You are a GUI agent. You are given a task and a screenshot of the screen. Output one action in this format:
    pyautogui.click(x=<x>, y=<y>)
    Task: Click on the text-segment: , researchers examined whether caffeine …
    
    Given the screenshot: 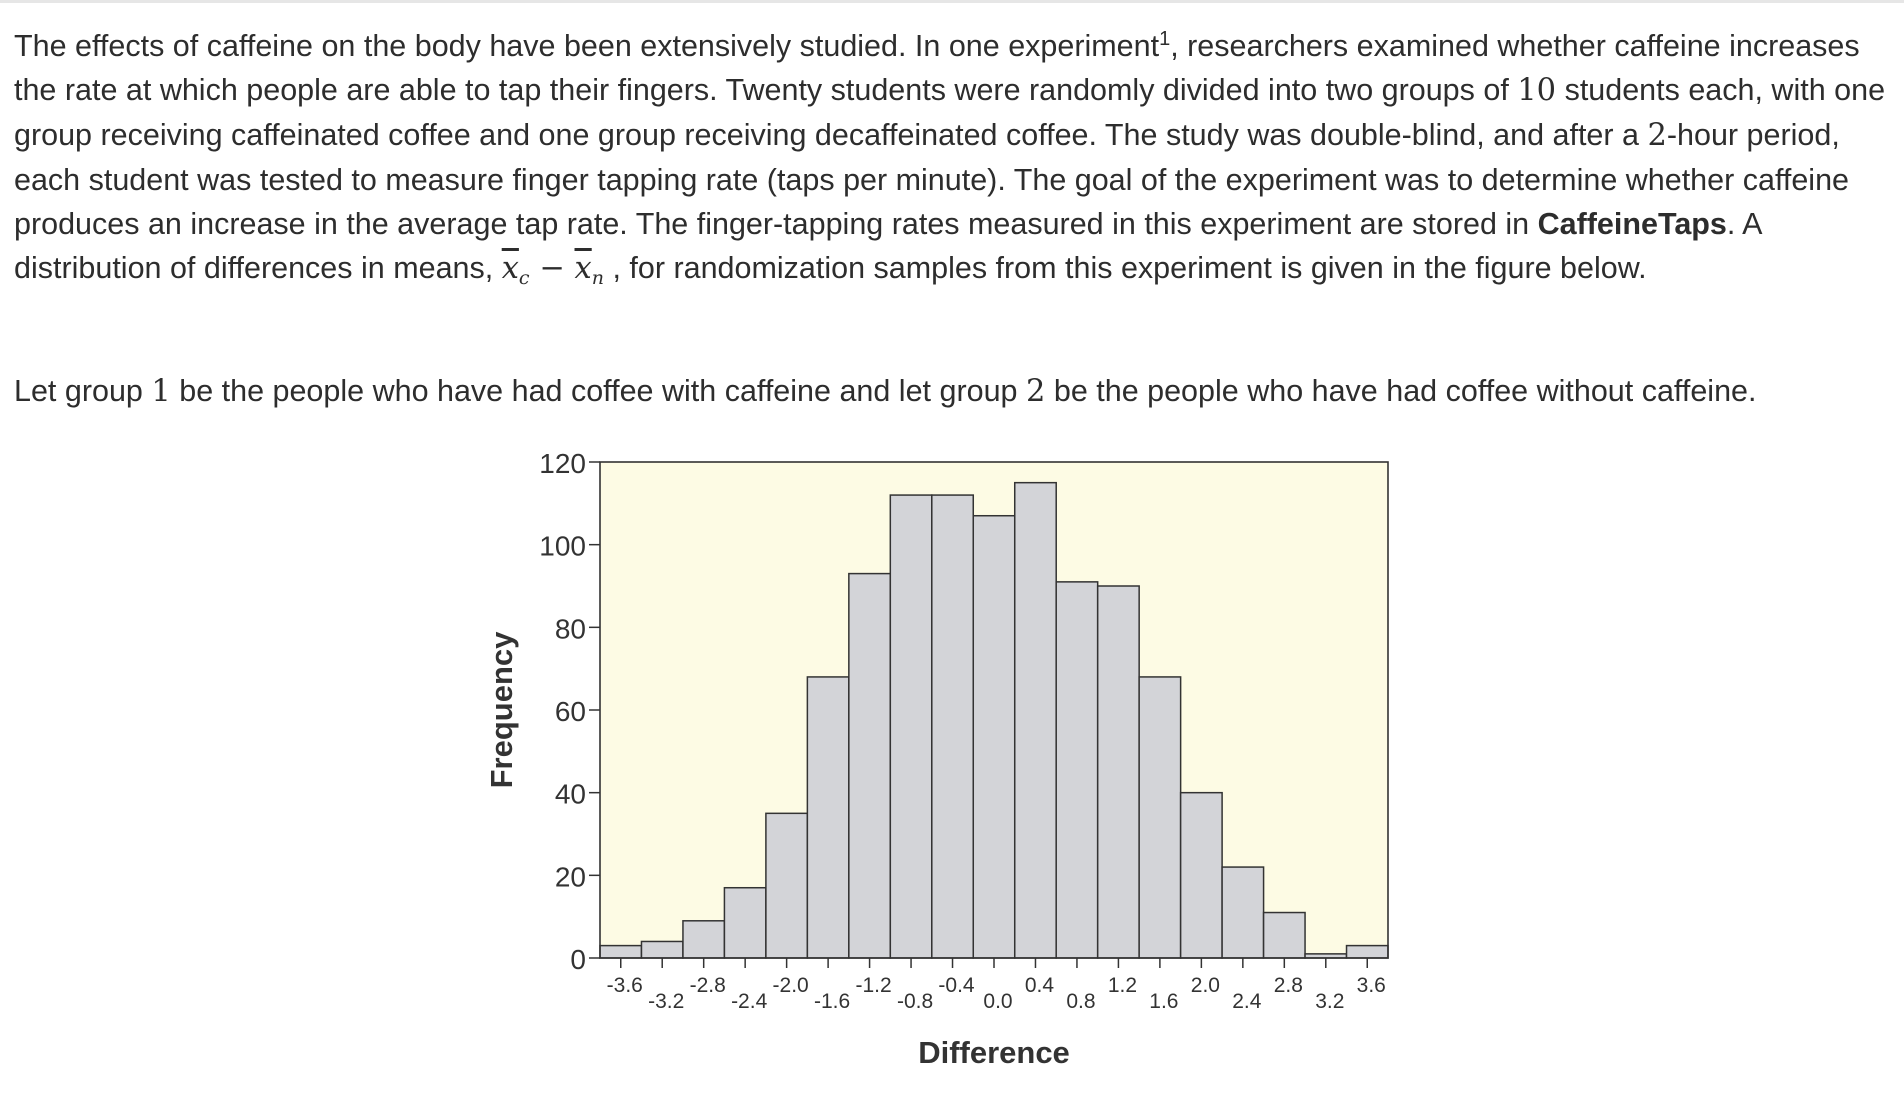 What is the action you would take?
    pyautogui.click(x=937, y=68)
    